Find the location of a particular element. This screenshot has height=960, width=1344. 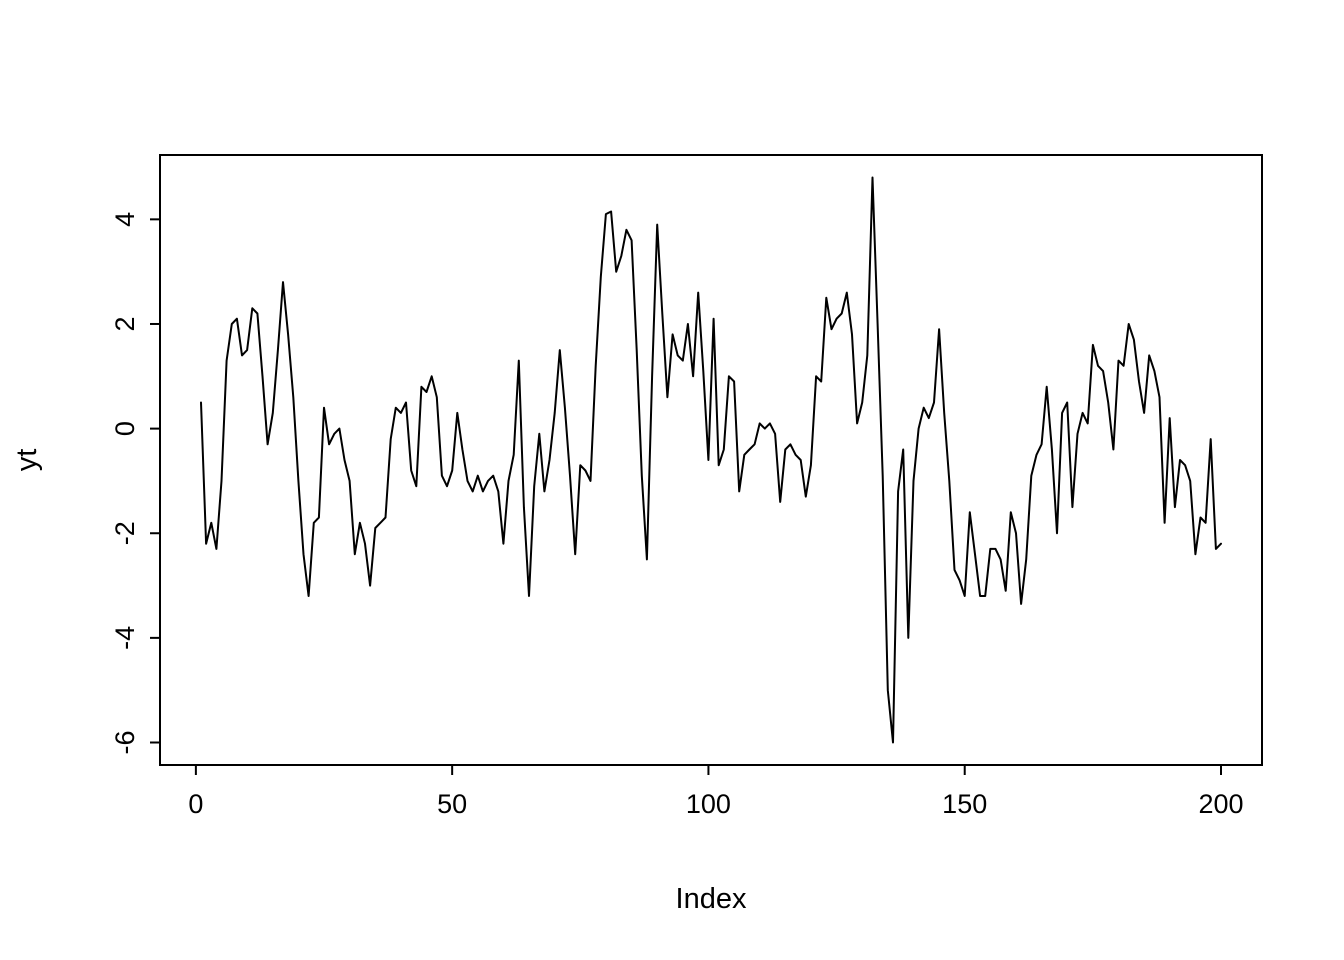

y-axis-tick-label: 2 is located at coordinates (125, 323).